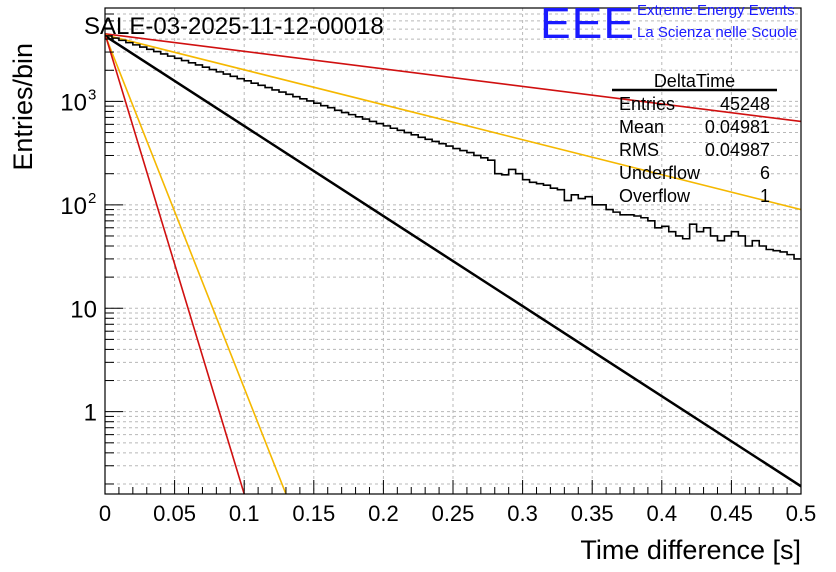  Describe the element at coordinates (105, 513) in the screenshot. I see `x-tick-label: 0` at that location.